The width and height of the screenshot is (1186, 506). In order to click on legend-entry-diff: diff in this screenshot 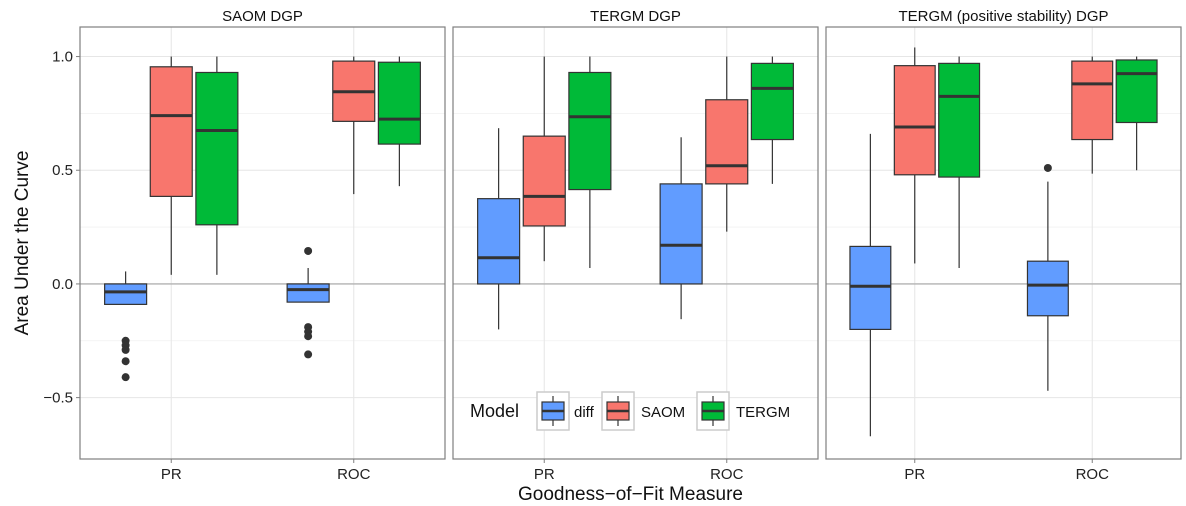, I will do `click(565, 411)`.